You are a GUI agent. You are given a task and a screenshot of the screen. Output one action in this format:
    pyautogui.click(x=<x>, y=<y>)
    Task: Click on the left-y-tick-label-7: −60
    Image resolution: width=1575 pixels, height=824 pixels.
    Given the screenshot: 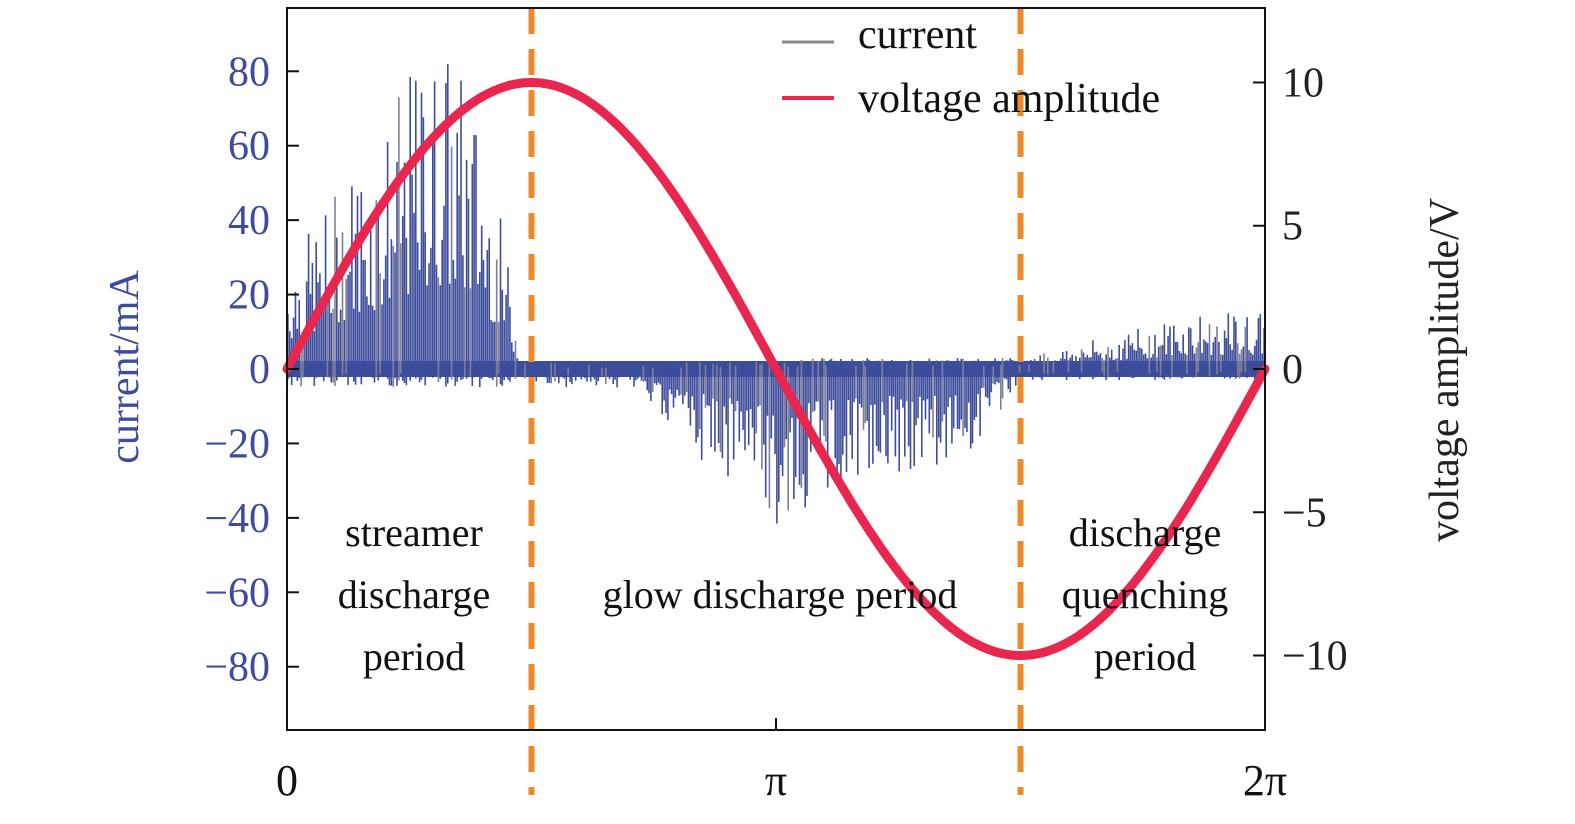 What is the action you would take?
    pyautogui.click(x=237, y=593)
    